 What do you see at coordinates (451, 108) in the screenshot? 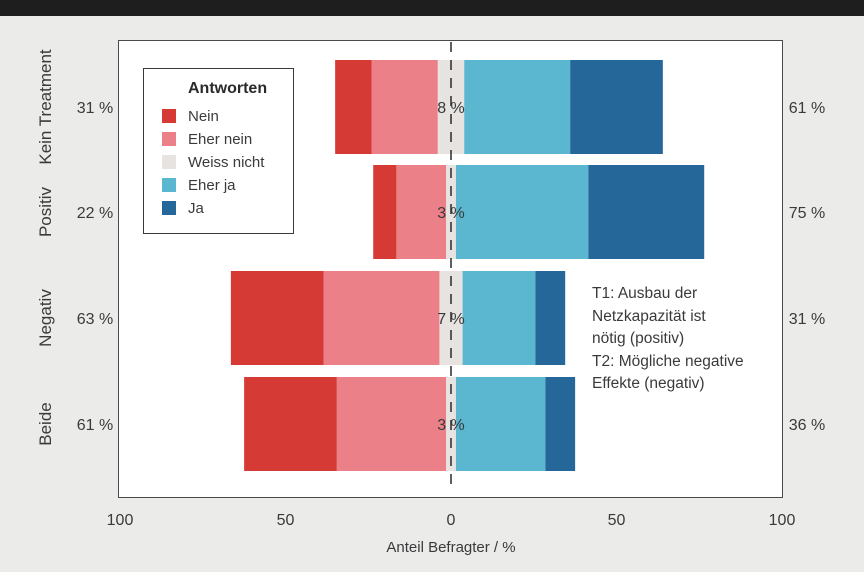
I see `neutral-percent-label: 8 %` at bounding box center [451, 108].